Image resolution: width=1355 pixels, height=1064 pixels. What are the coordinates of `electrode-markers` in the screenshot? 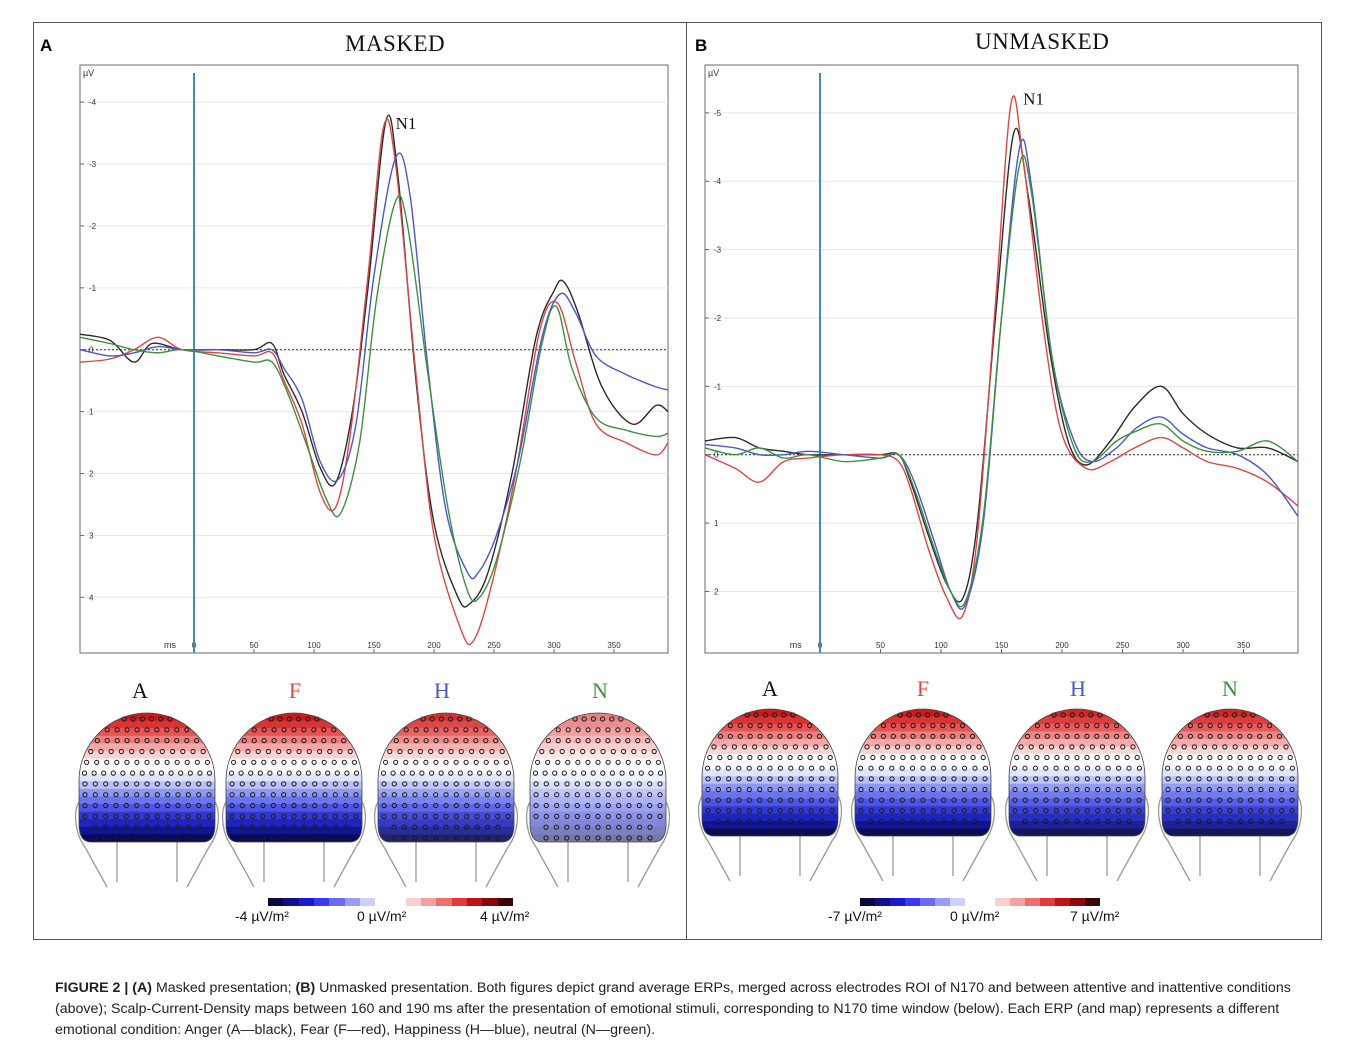 It's located at (446, 778).